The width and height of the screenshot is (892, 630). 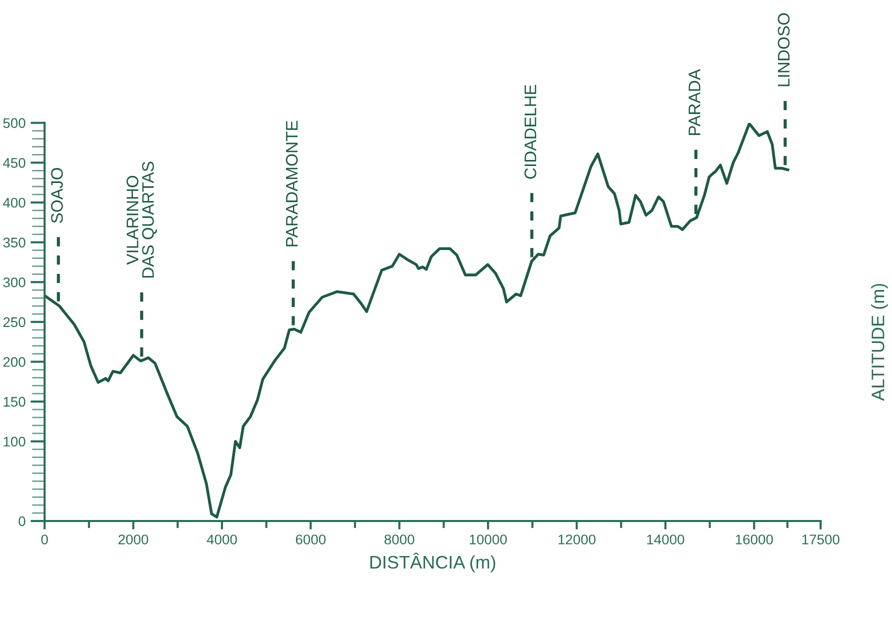 I want to click on x-tick-label: 0, so click(x=44, y=539).